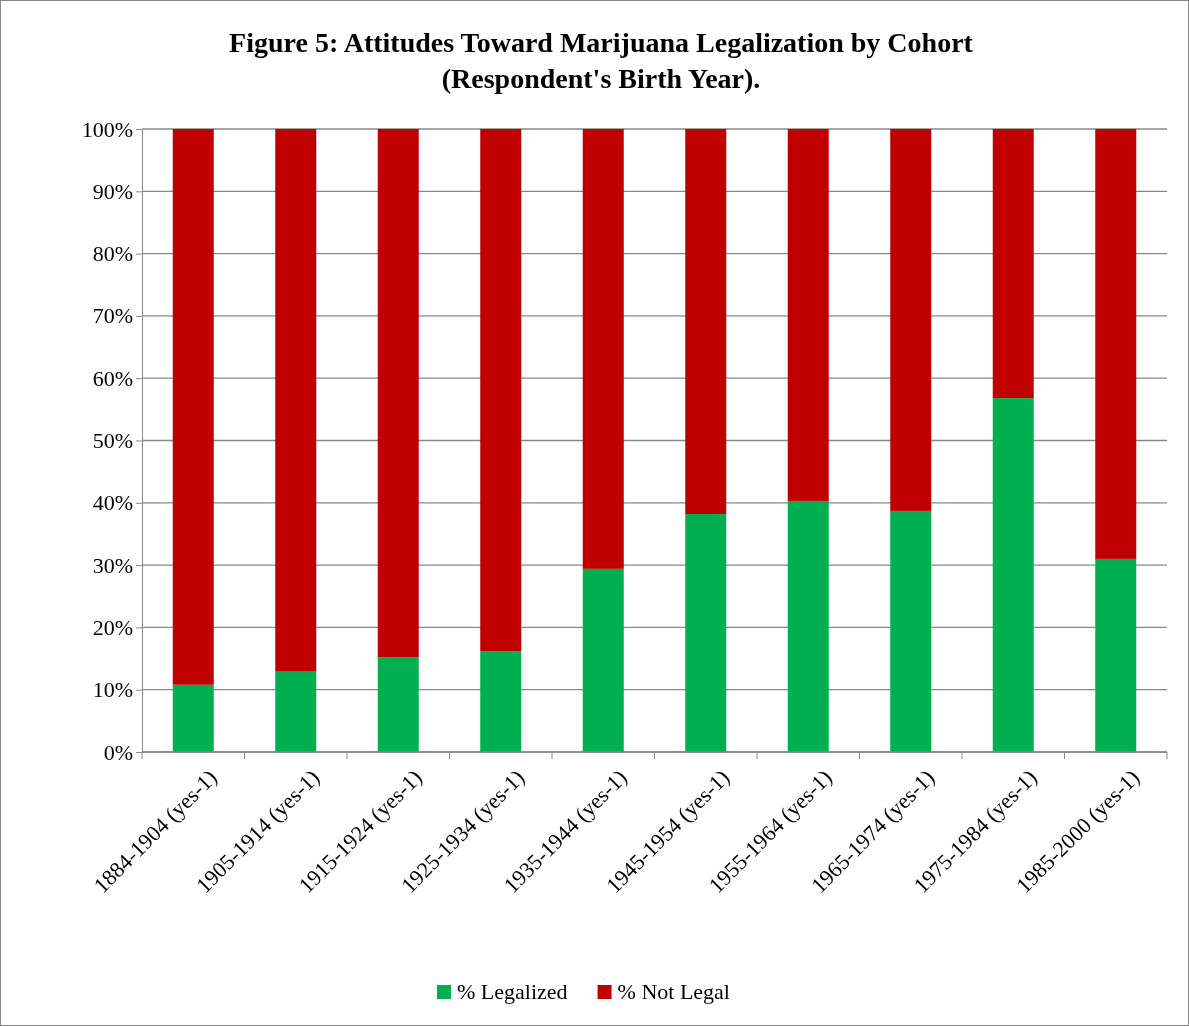 This screenshot has width=1189, height=1026. What do you see at coordinates (112, 254) in the screenshot?
I see `y-tick-label: 80%` at bounding box center [112, 254].